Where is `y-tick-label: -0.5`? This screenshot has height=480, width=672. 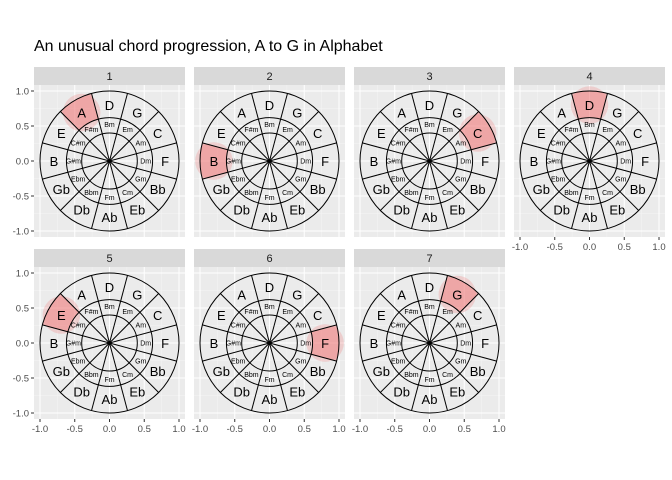
y-tick-label: -0.5 is located at coordinates (21, 197).